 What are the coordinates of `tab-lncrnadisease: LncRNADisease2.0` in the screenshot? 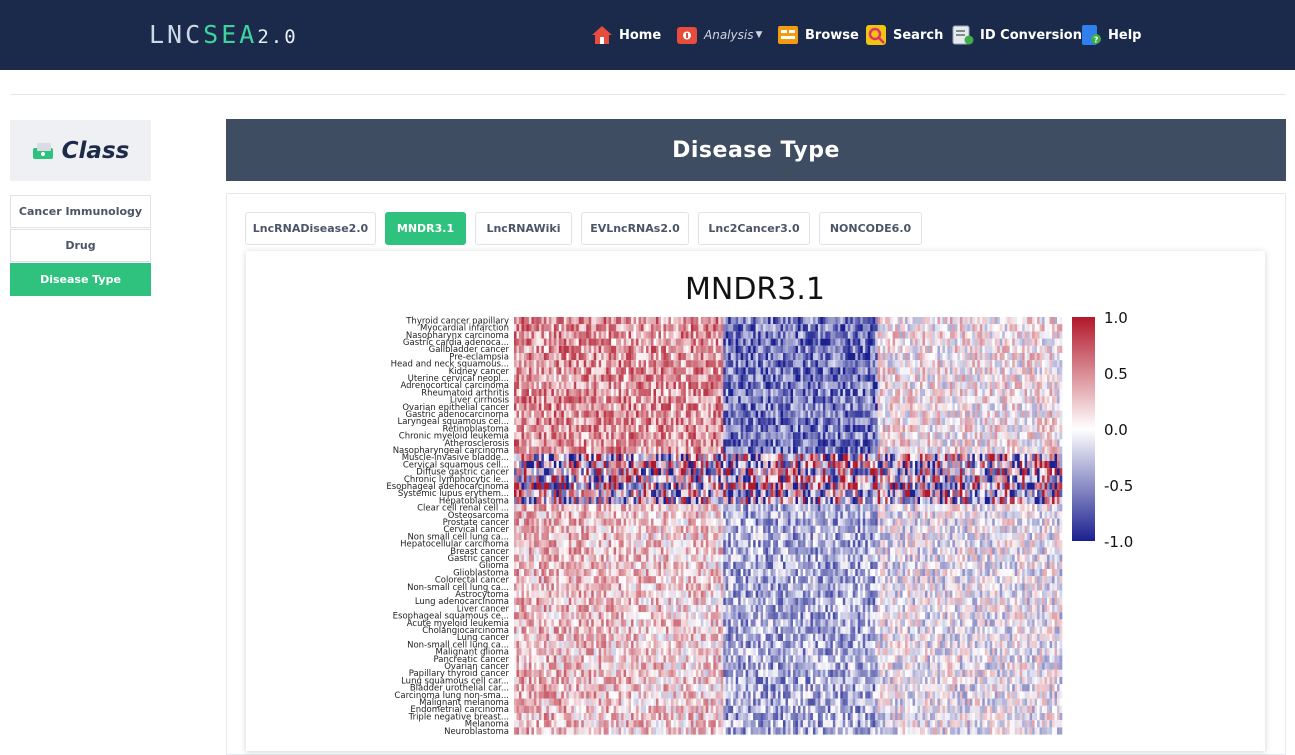 It's located at (310, 228).